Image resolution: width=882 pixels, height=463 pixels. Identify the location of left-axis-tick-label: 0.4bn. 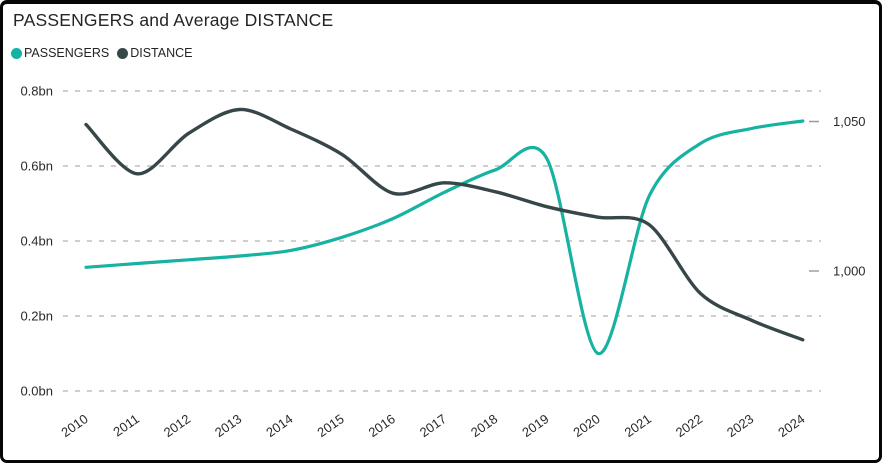
(36, 241).